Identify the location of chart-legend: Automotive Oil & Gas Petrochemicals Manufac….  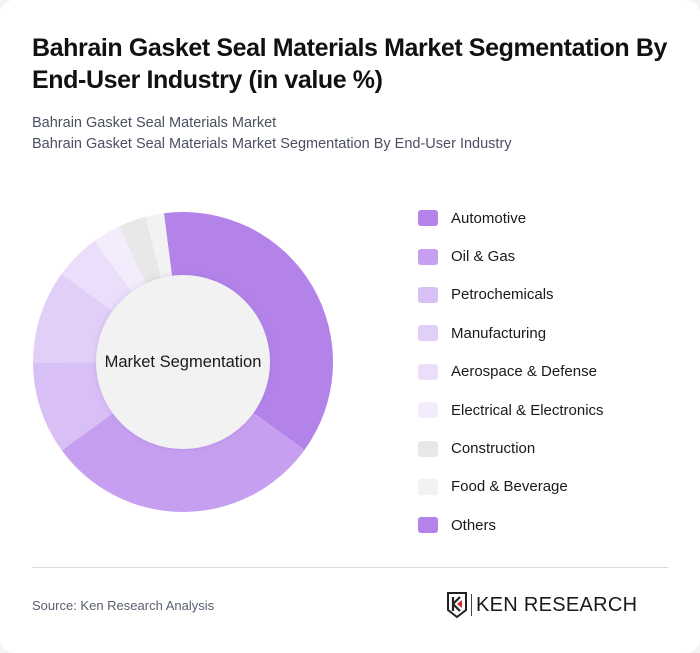
(511, 372).